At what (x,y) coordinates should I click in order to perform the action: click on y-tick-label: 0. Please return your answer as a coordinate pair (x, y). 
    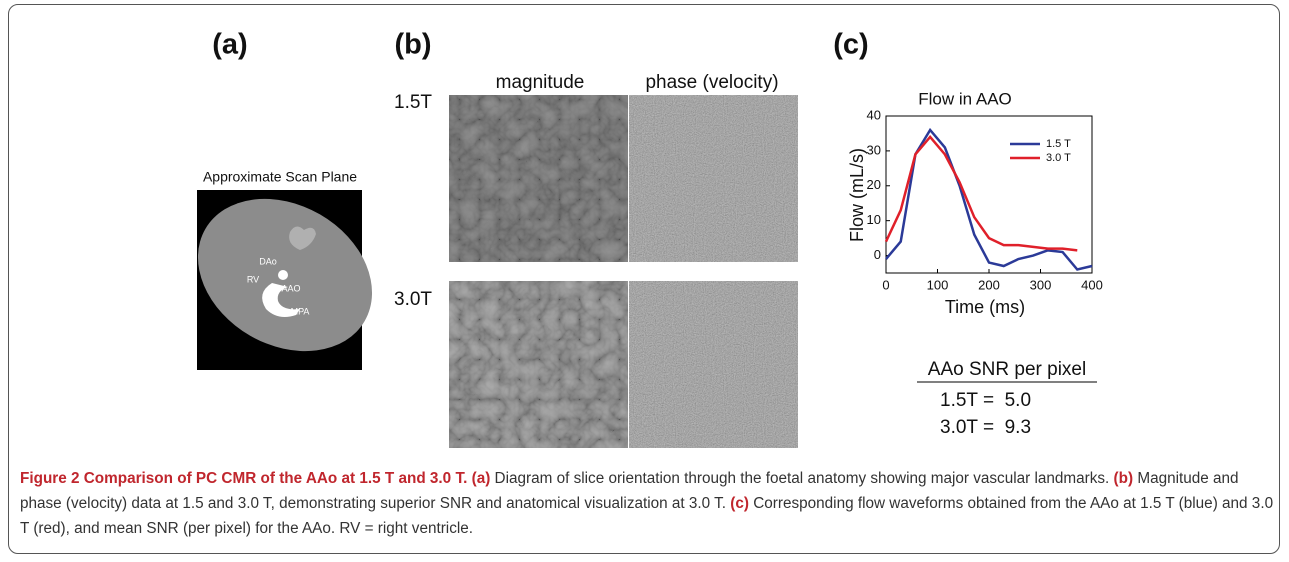
    Looking at the image, I should click on (877, 254).